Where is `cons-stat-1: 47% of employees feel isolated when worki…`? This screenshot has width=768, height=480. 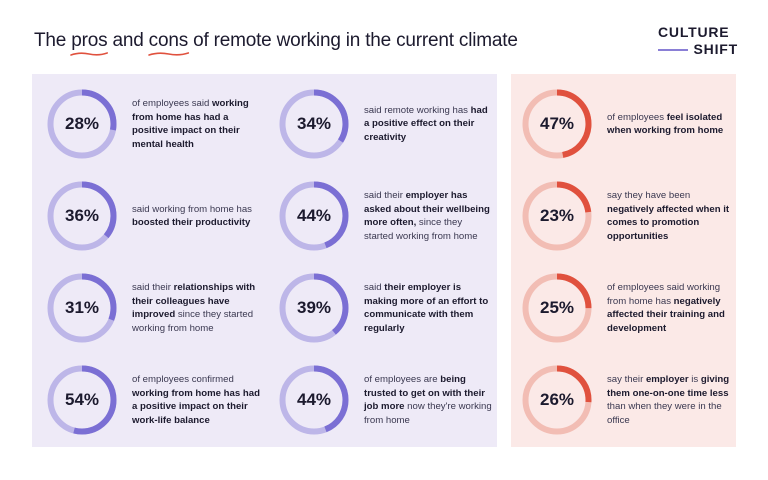
cons-stat-1: 47% of employees feel isolated when worki… is located at coordinates (629, 124).